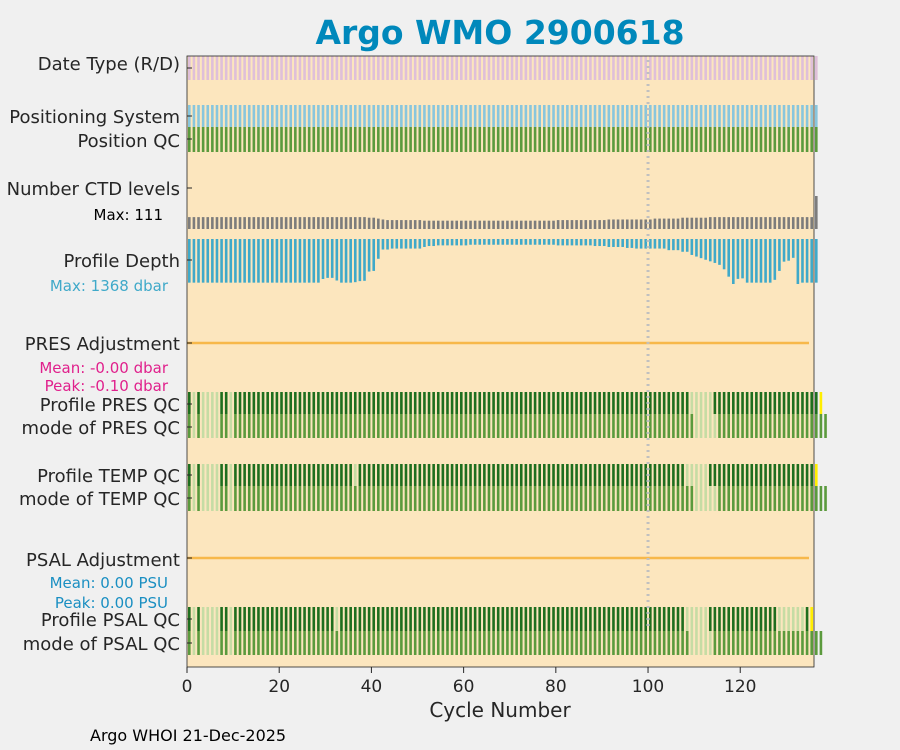  What do you see at coordinates (121, 261) in the screenshot?
I see `label-profile-depth: Profile Depth` at bounding box center [121, 261].